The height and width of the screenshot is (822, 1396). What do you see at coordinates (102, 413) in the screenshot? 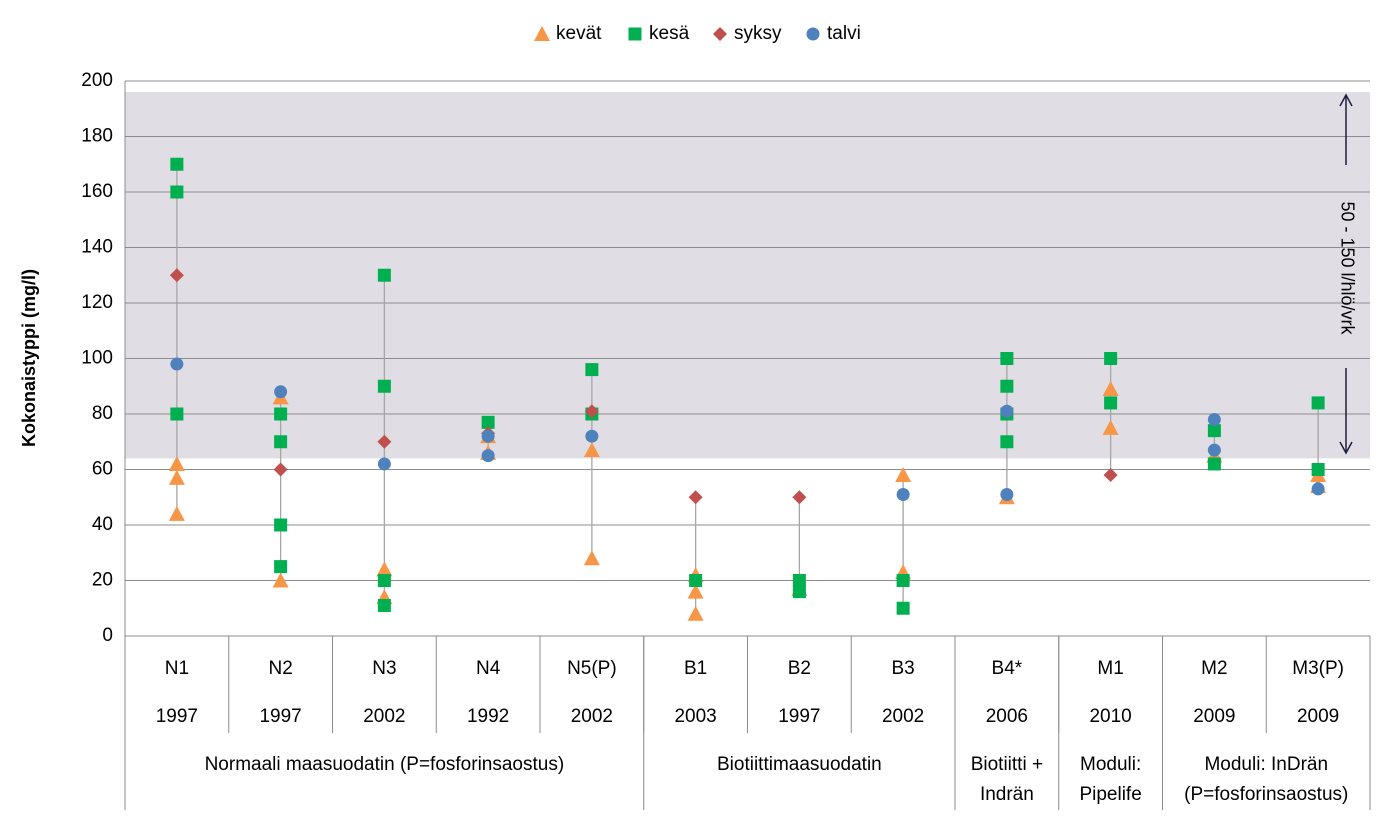
I see `y-tick-label: 80` at bounding box center [102, 413].